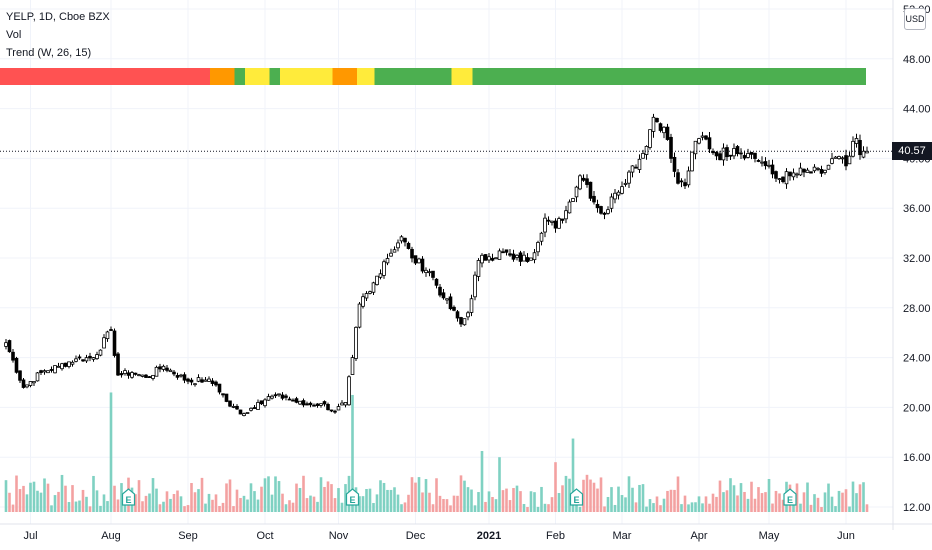 This screenshot has width=932, height=550. What do you see at coordinates (344, 76) in the screenshot?
I see `trend-segment-orange` at bounding box center [344, 76].